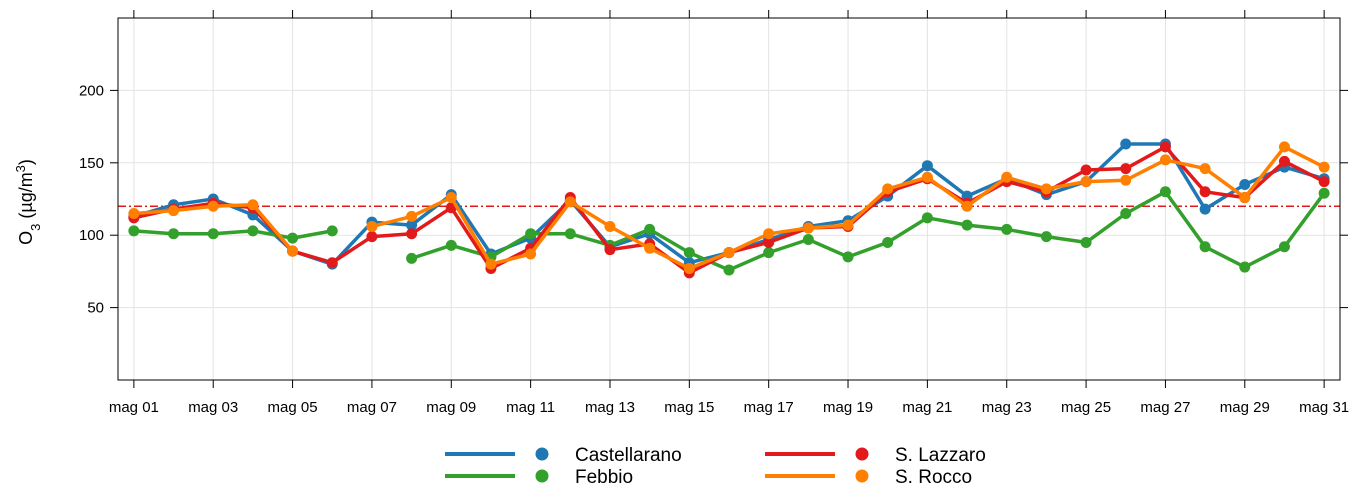 The image size is (1370, 488). I want to click on x-tick-label: mag 09, so click(451, 407).